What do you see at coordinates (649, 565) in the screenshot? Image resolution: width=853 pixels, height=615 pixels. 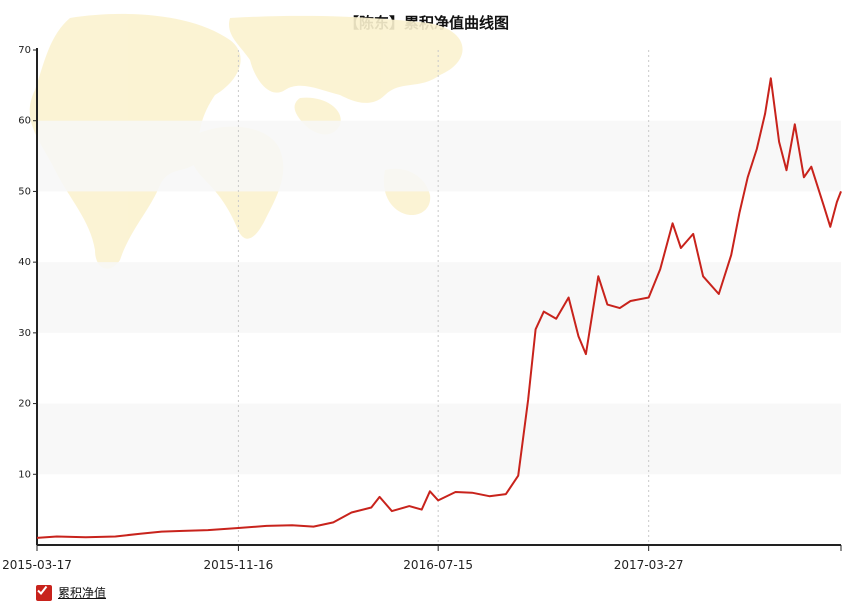 I see `x-tick-label: 2017-03-27` at bounding box center [649, 565].